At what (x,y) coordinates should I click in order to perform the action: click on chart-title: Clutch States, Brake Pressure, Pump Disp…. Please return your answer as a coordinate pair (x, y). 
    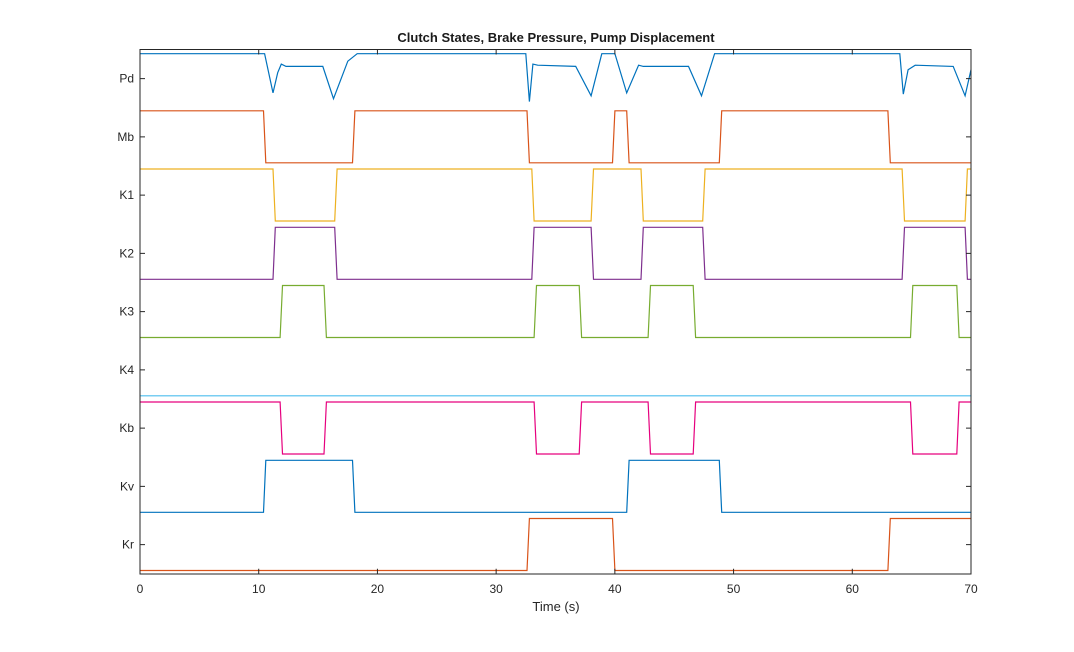
    Looking at the image, I should click on (556, 37).